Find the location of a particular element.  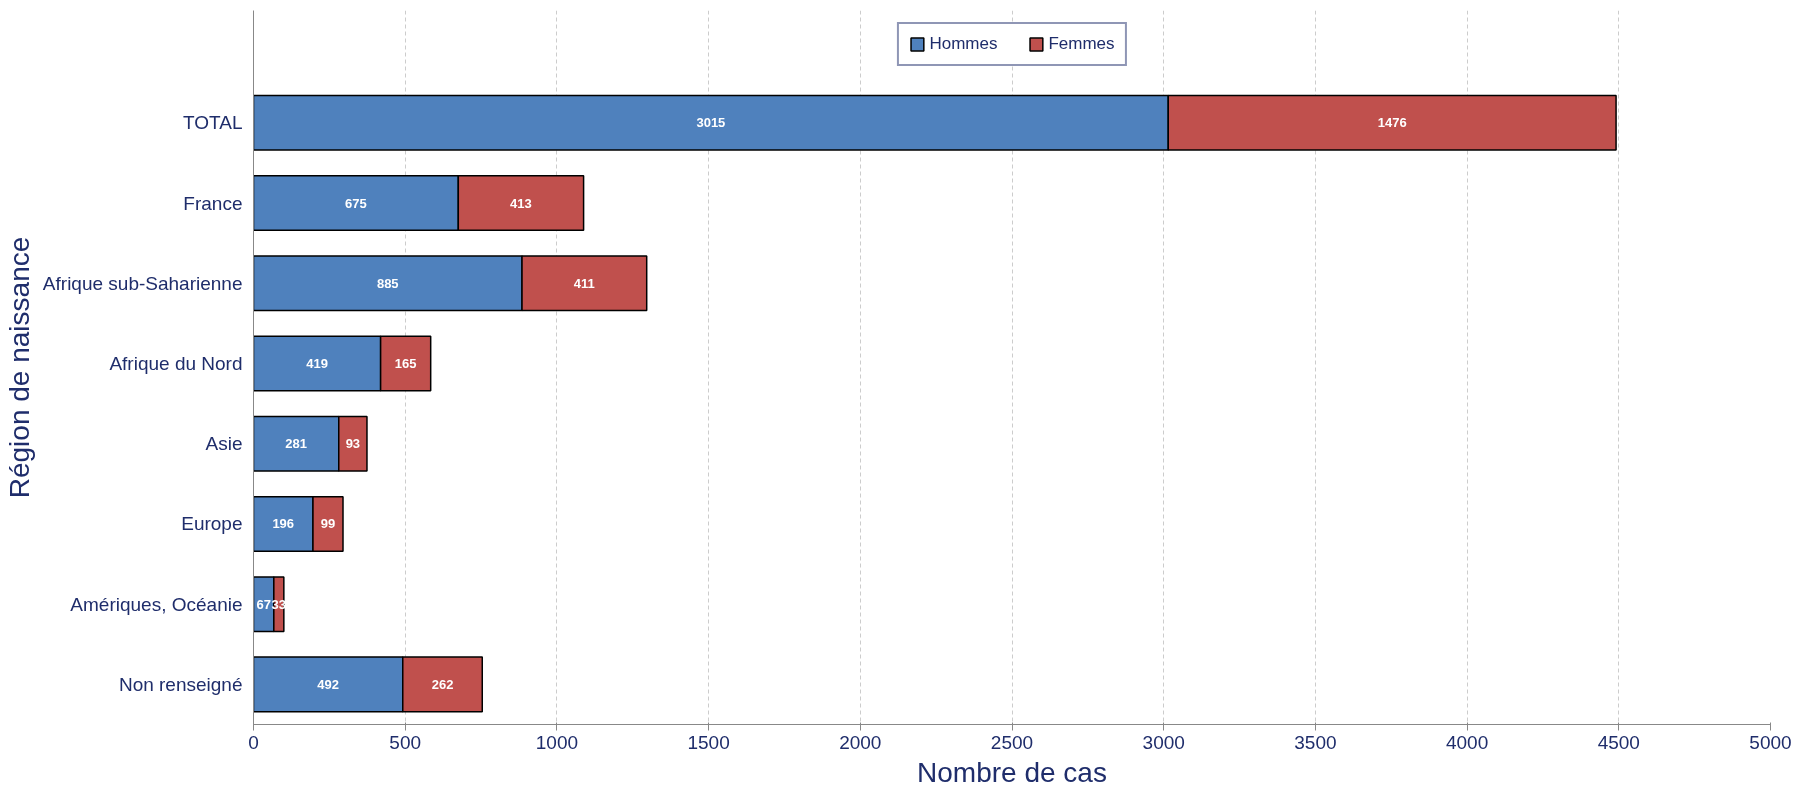

data-label: 99 is located at coordinates (328, 524).